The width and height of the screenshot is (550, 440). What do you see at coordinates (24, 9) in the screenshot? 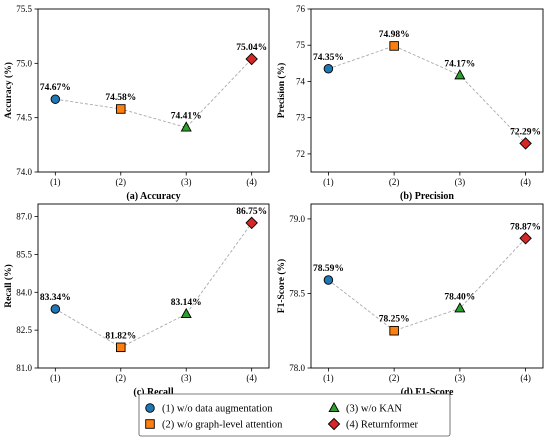
I see `y-tick-label: 75.5` at bounding box center [24, 9].